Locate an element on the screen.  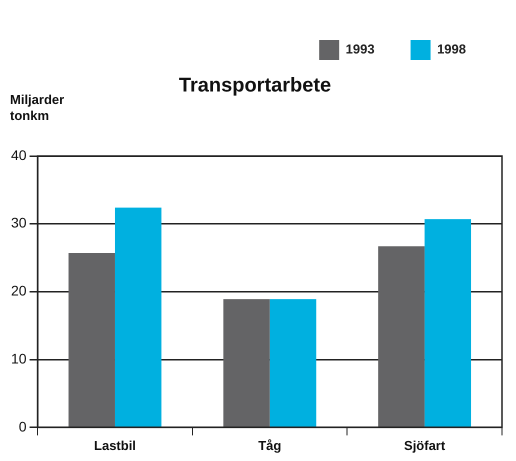
y-tick-label: 40 is located at coordinates (18, 154).